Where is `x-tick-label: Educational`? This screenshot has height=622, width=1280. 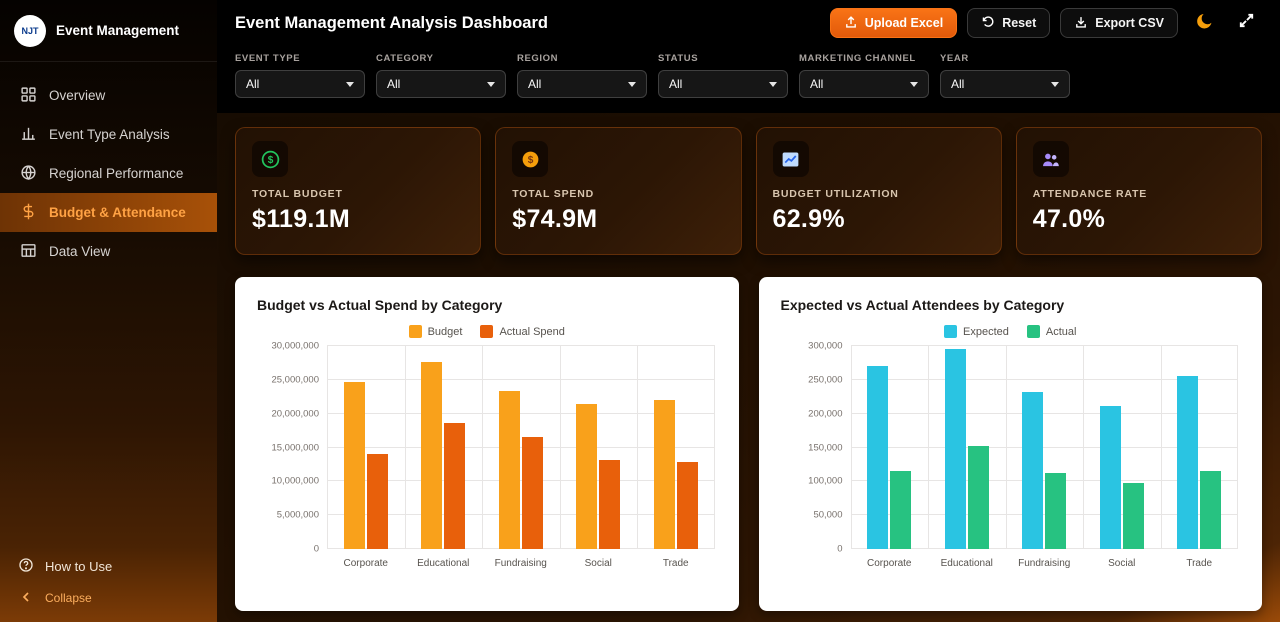
x-tick-label: Educational is located at coordinates (966, 563).